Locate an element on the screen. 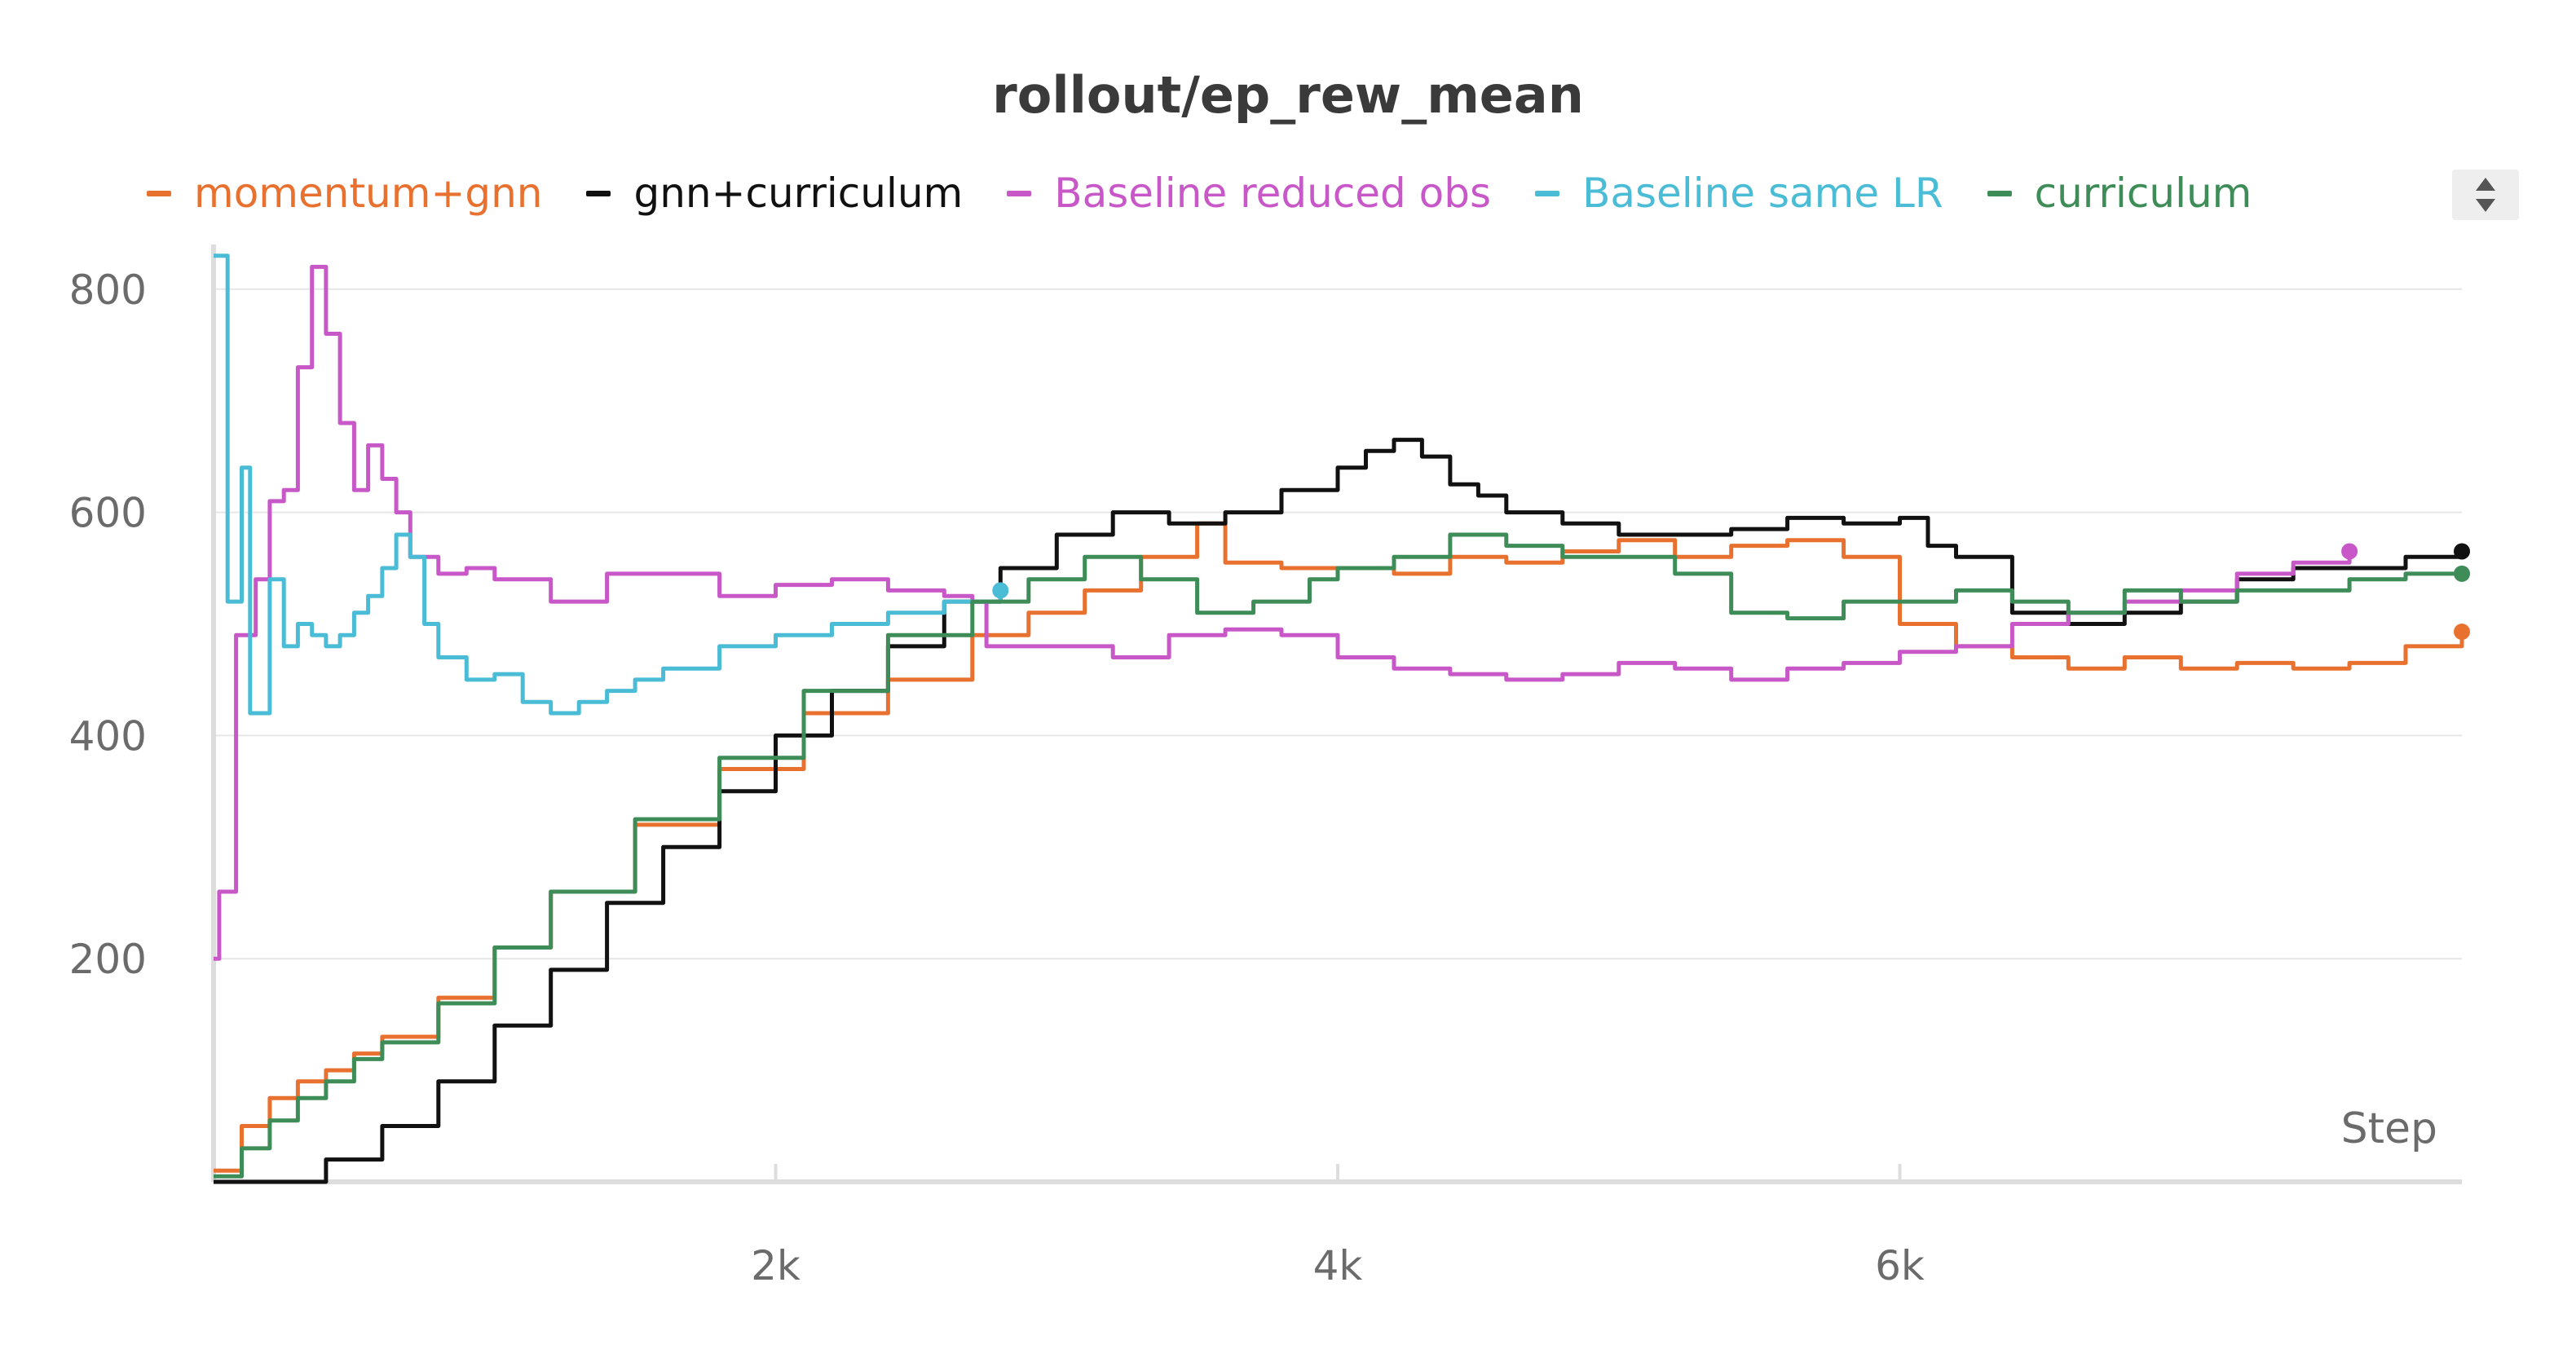 This screenshot has width=2576, height=1353. y-tick-label: 400 is located at coordinates (108, 736).